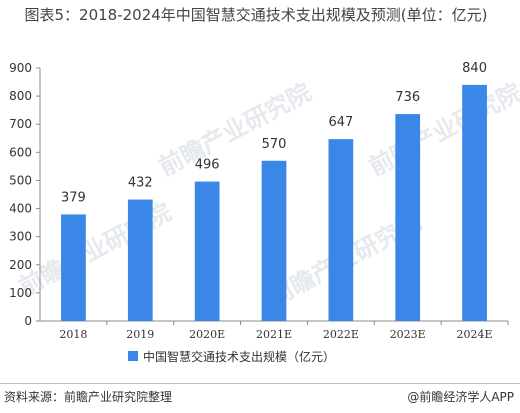 The image size is (520, 413). Describe the element at coordinates (475, 334) in the screenshot. I see `x-tick-label: 2024E` at that location.